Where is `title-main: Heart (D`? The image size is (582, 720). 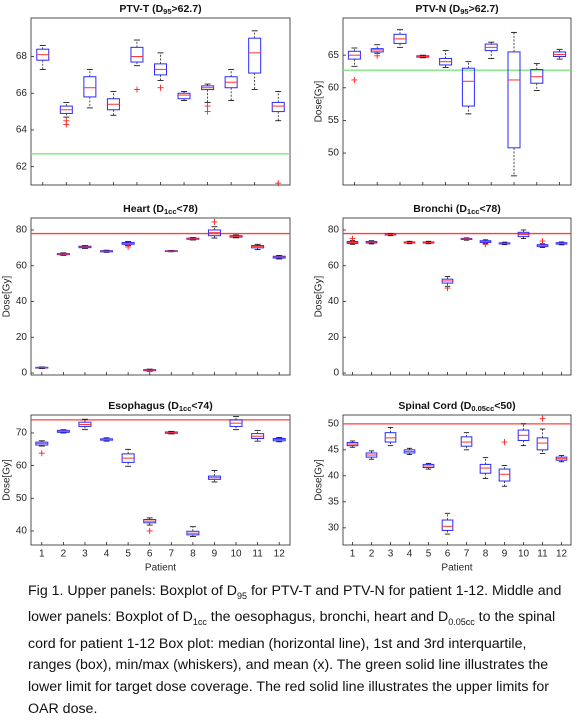
title-main: Heart (D is located at coordinates (143, 209).